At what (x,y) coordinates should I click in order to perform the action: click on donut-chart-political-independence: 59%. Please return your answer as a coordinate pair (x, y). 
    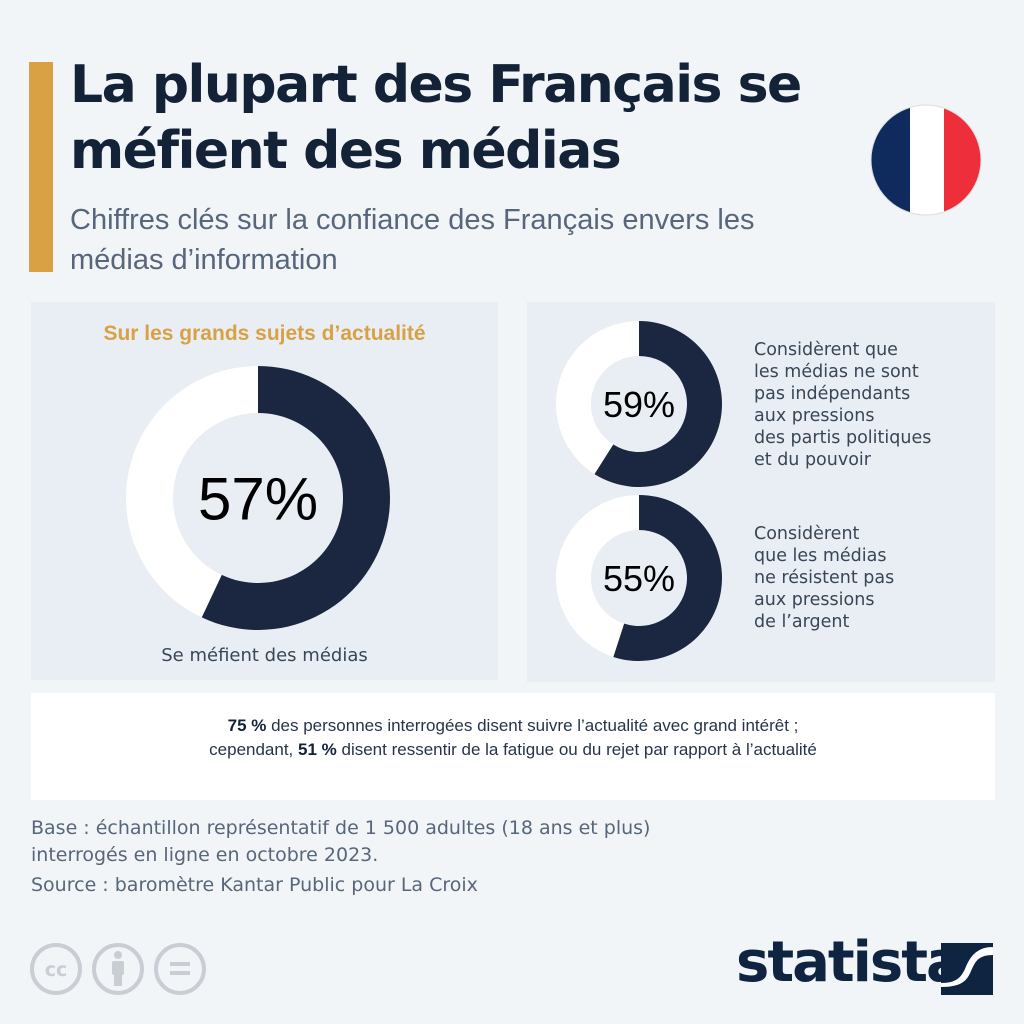
    Looking at the image, I should click on (639, 404).